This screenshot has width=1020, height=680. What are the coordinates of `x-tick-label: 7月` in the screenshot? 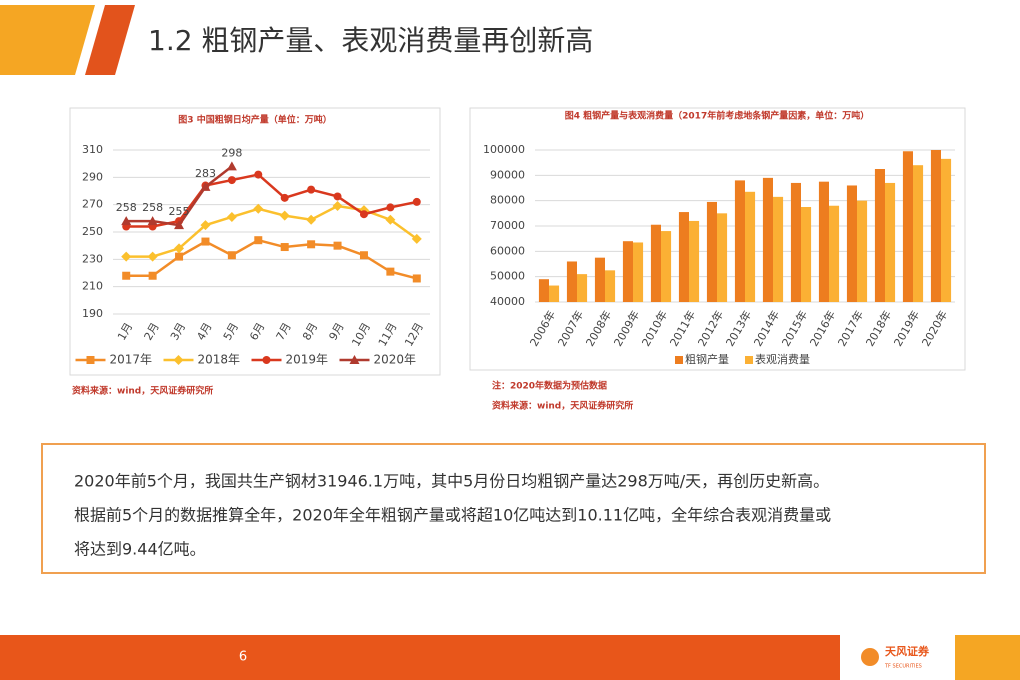 It's located at (284, 332).